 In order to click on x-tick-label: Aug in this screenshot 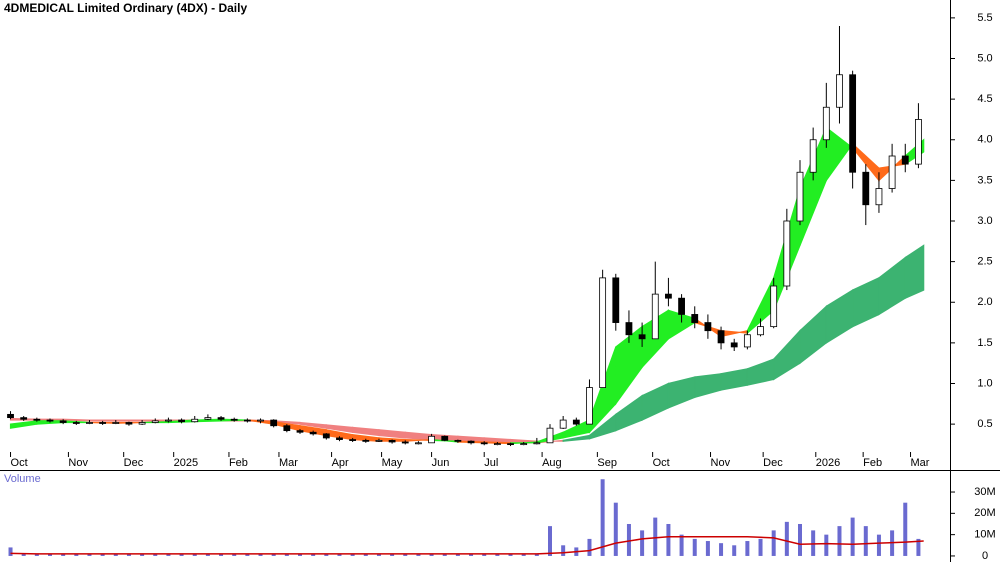, I will do `click(552, 463)`.